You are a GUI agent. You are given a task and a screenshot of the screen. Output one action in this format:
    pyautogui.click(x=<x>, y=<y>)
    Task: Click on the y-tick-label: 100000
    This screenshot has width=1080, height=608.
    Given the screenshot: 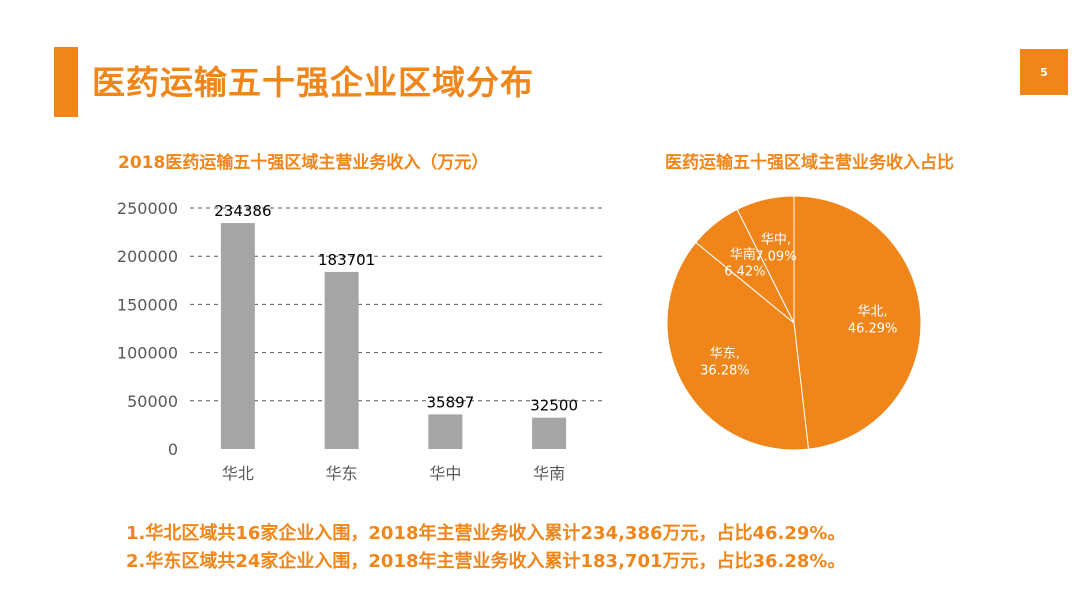 What is the action you would take?
    pyautogui.click(x=147, y=353)
    